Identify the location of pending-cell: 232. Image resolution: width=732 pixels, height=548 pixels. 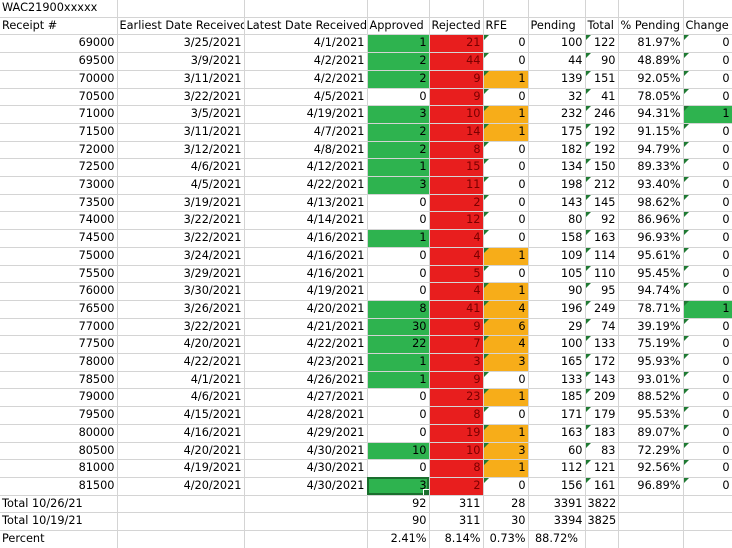
(557, 114).